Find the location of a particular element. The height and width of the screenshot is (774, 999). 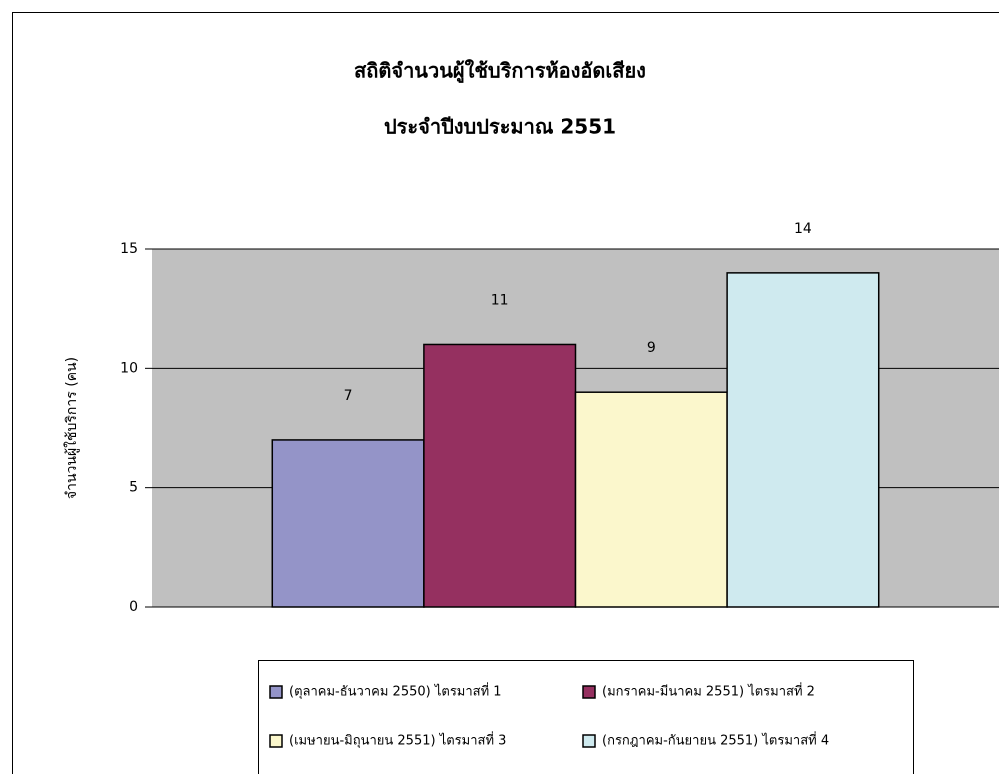

y-tick-label: 15 is located at coordinates (129, 249).